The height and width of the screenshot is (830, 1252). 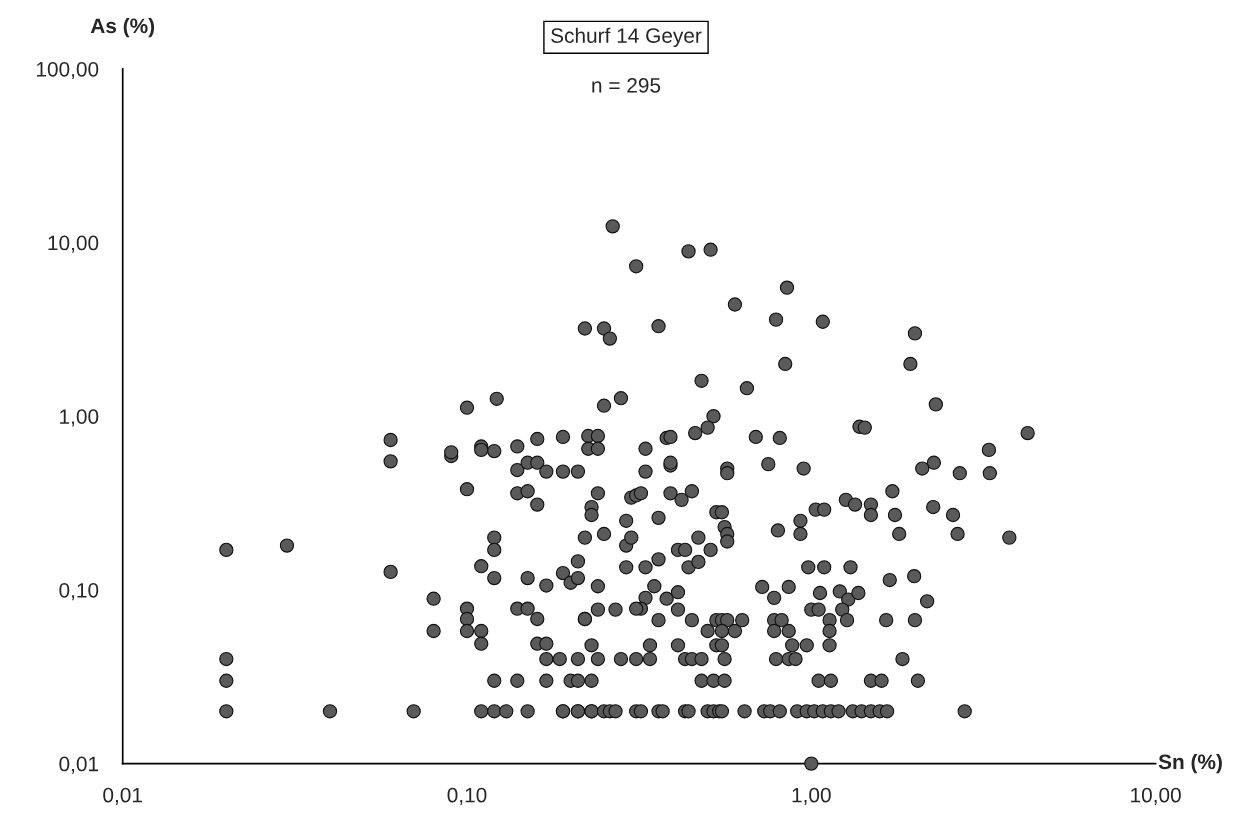 What do you see at coordinates (811, 796) in the screenshot?
I see `x-tick-label: 1,00` at bounding box center [811, 796].